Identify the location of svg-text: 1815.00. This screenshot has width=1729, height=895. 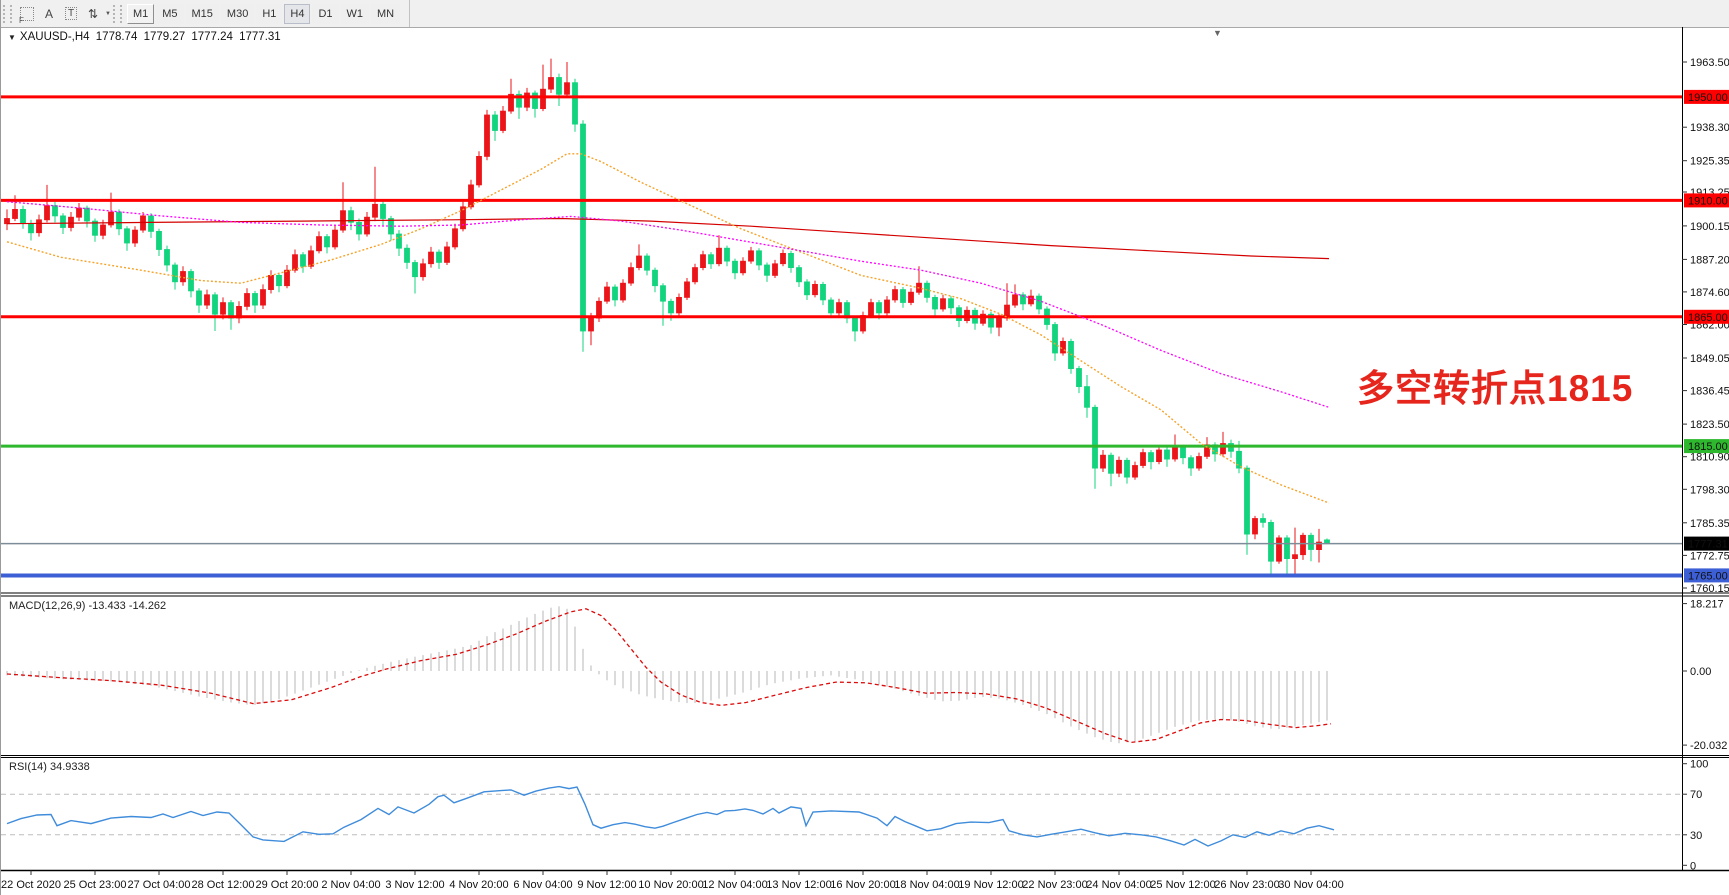
(1708, 447).